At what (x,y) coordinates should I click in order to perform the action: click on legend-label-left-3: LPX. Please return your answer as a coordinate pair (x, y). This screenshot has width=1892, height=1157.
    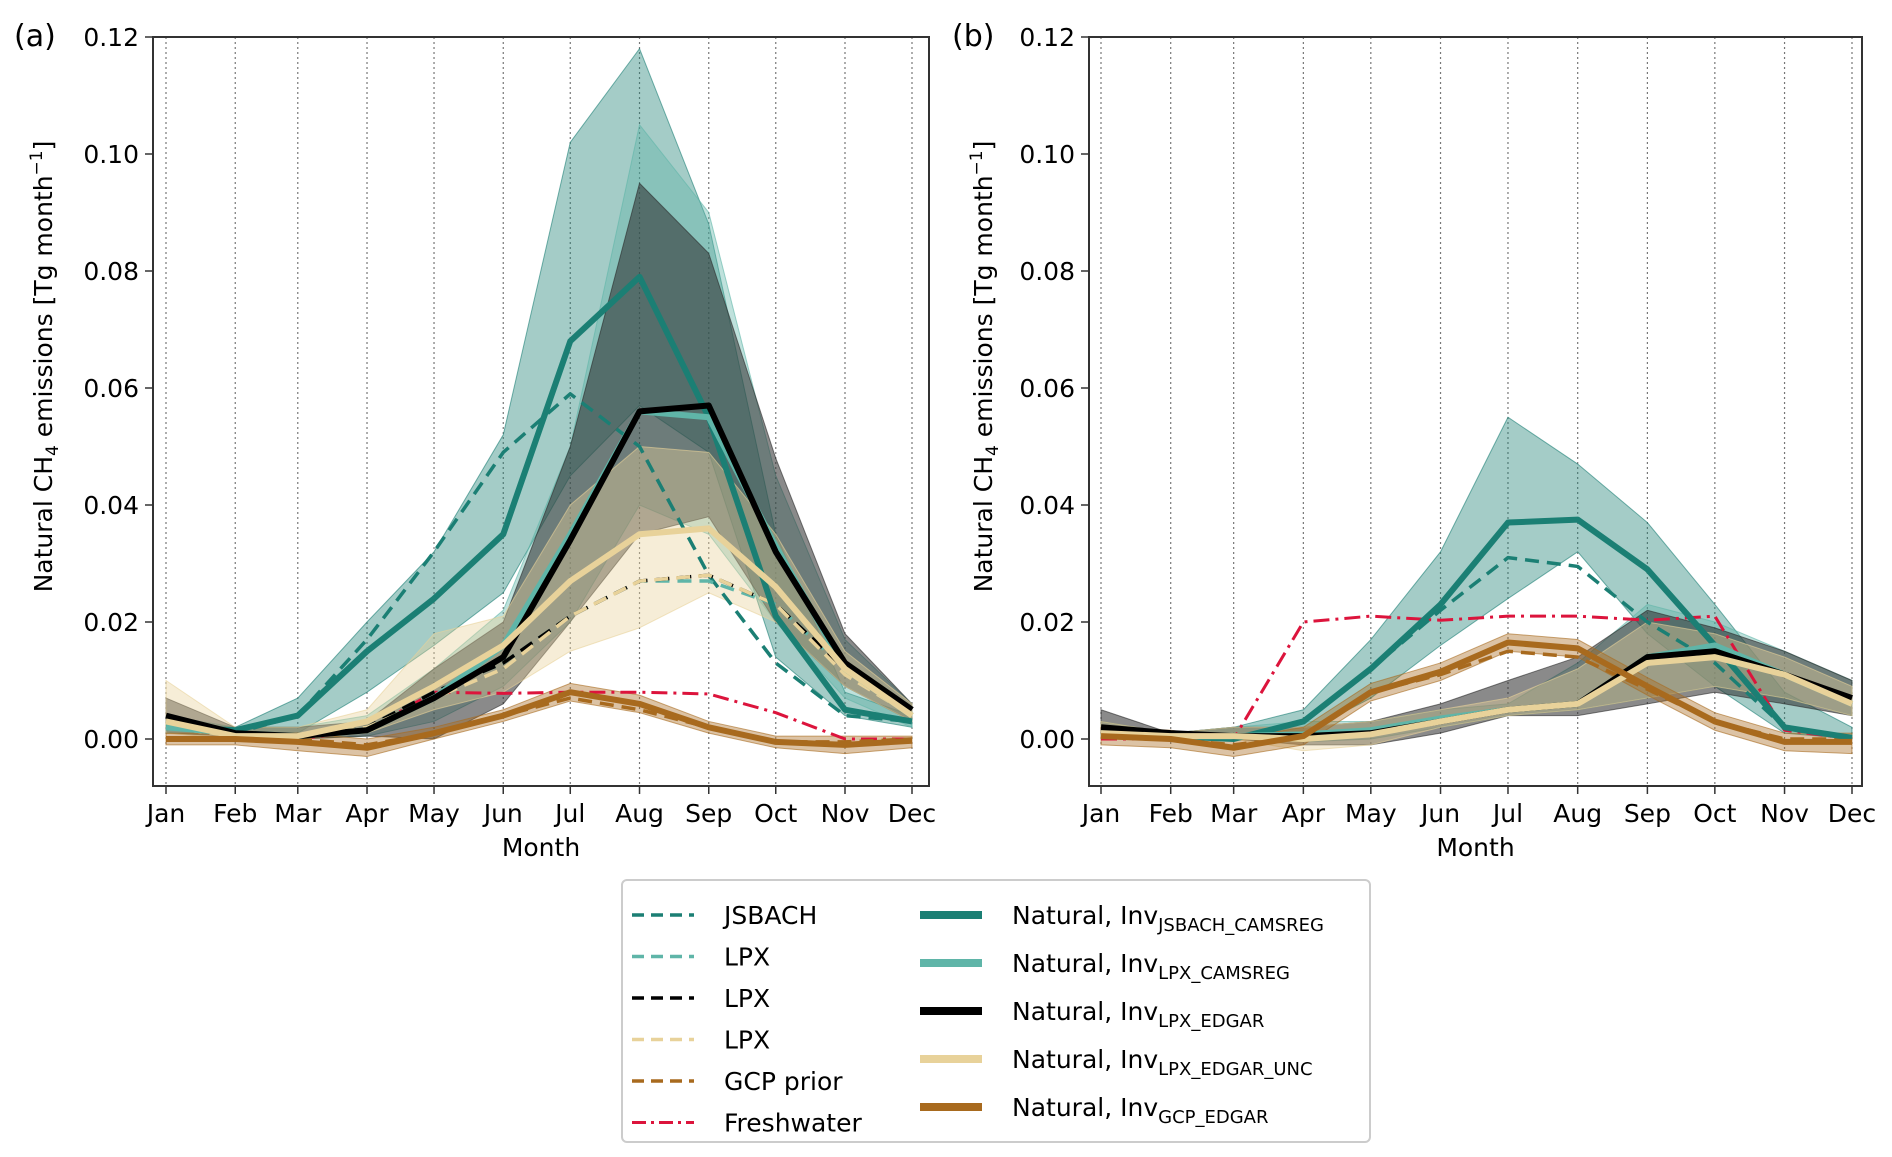
    Looking at the image, I should click on (747, 1040).